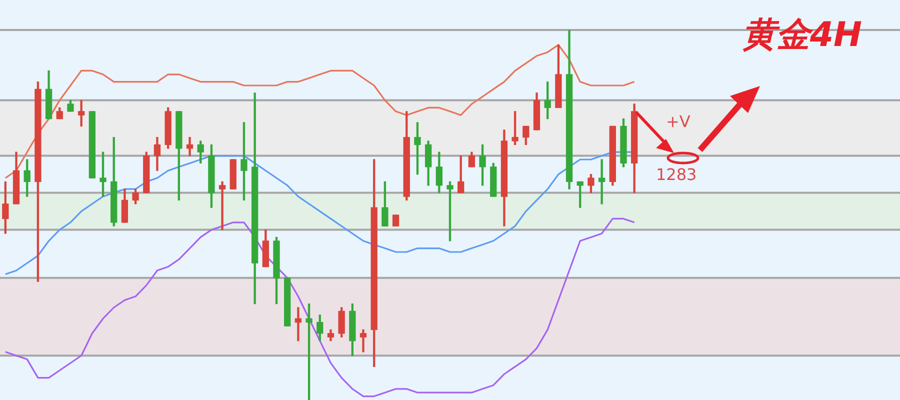  Describe the element at coordinates (802, 35) in the screenshot. I see `chart-title: 黄金4H` at that location.